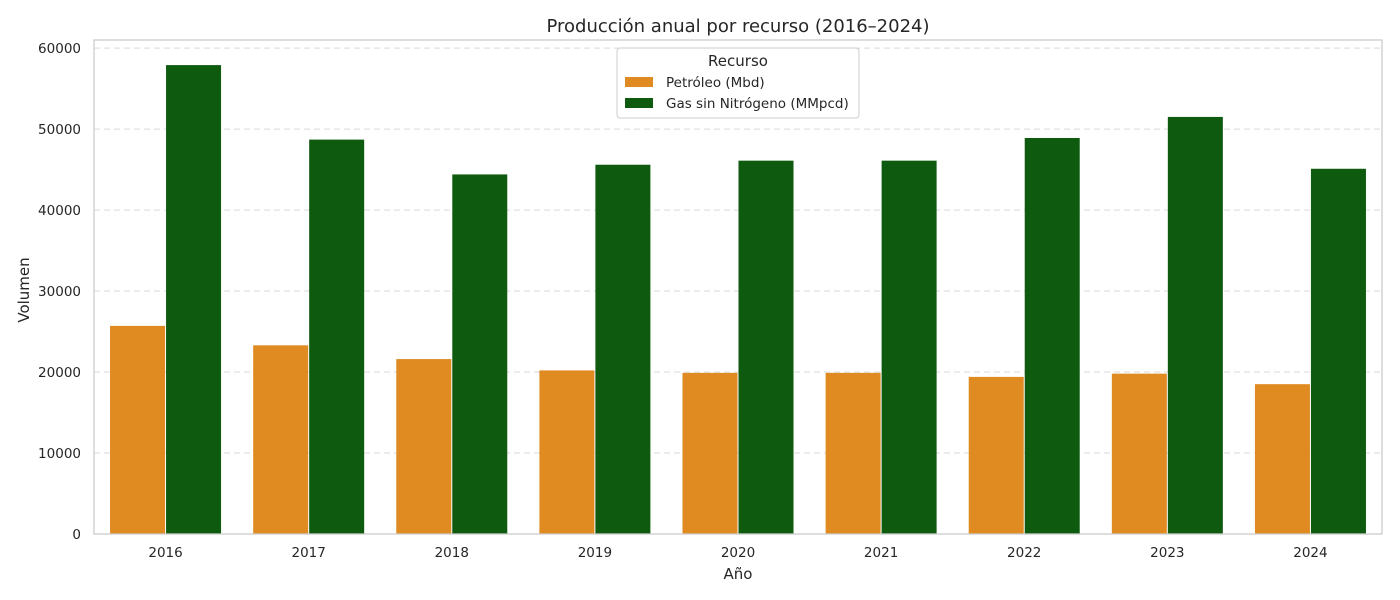  I want to click on chart-title: Producción anual por recurso (2016–2024), so click(737, 26).